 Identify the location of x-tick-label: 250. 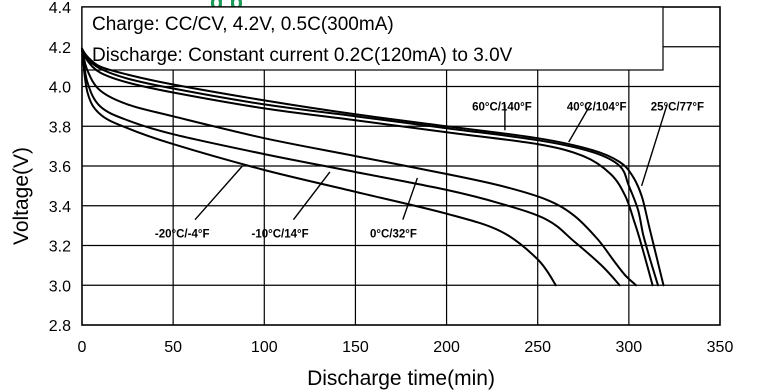
(537, 347).